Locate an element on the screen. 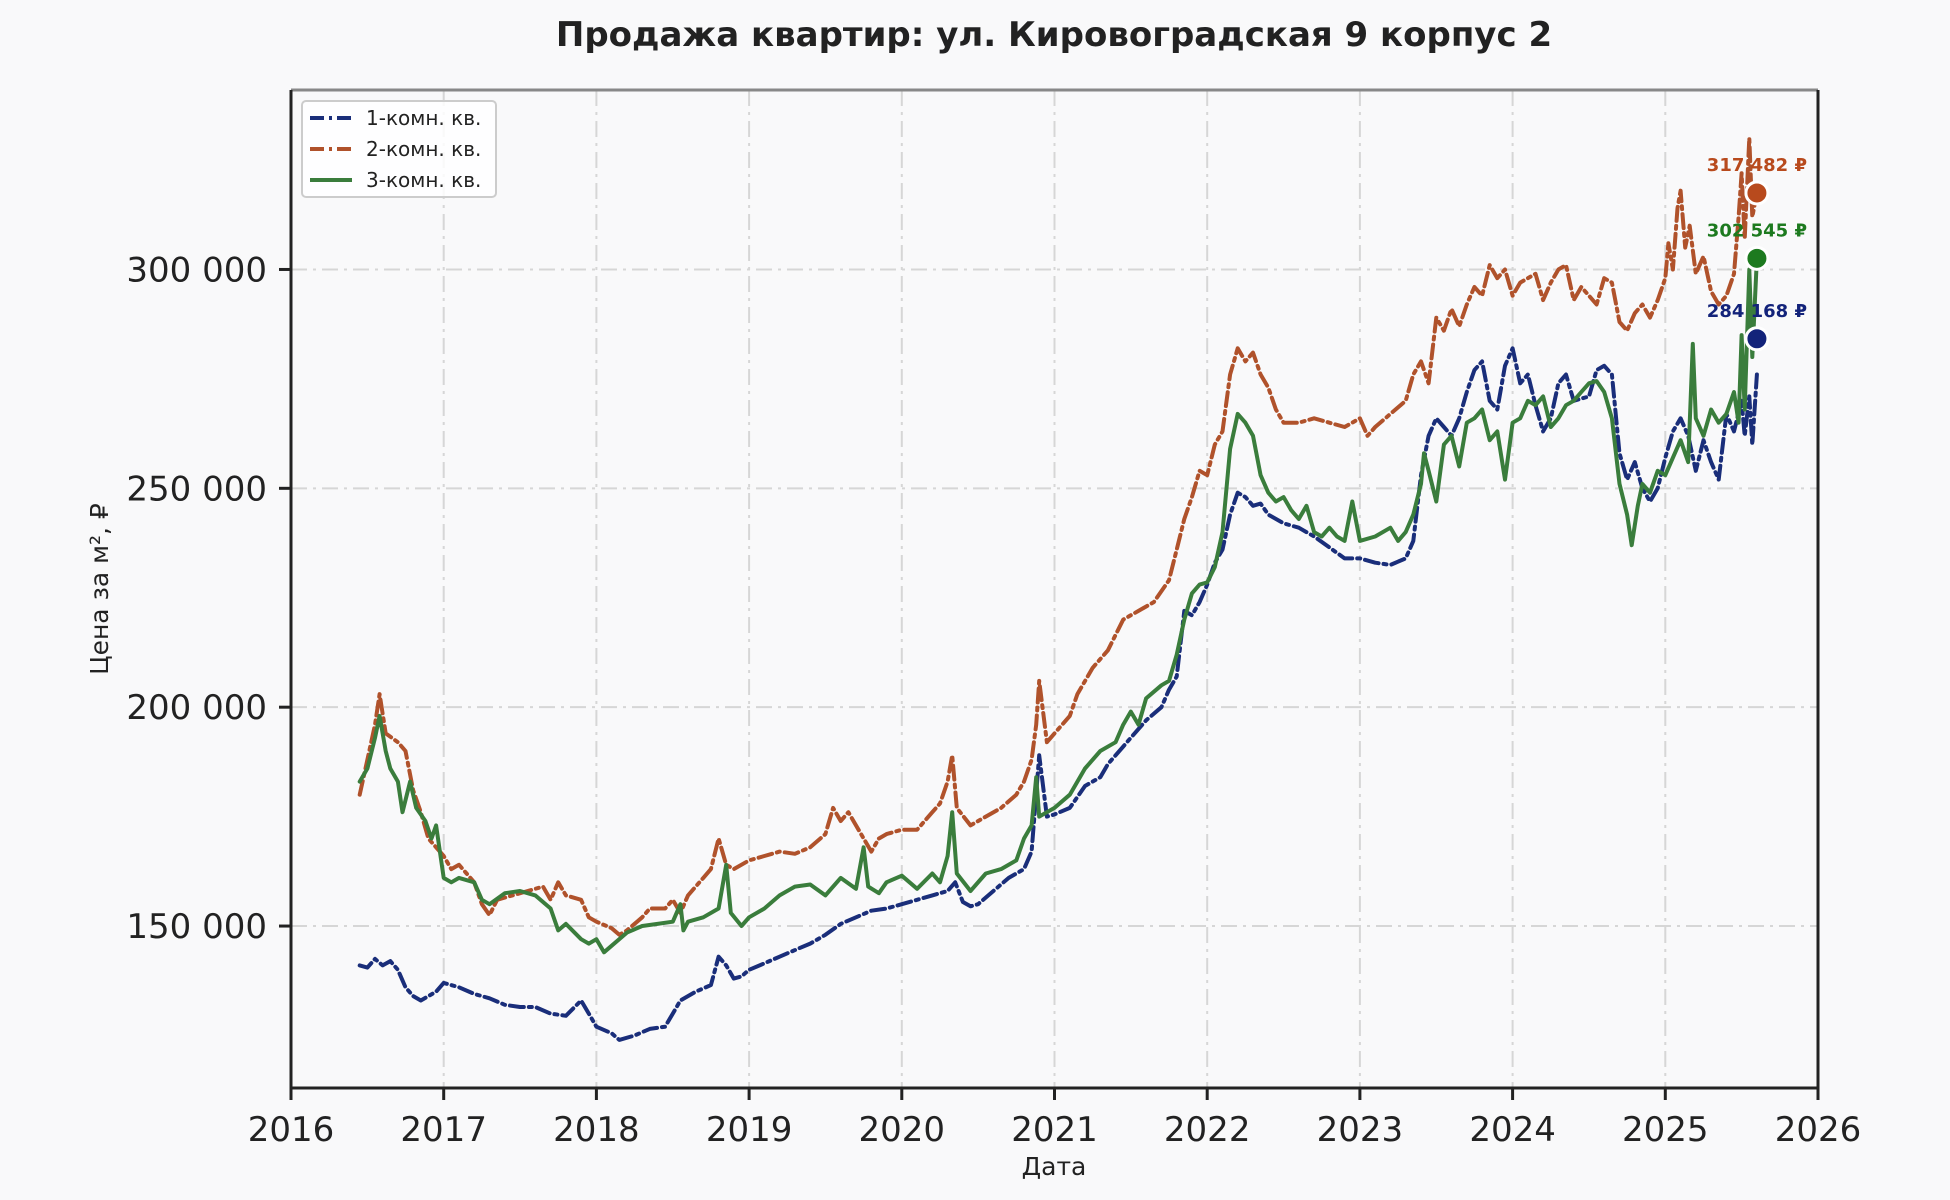 This screenshot has height=1200, width=1950. legend-label: 3-комн. кв. is located at coordinates (423, 180).